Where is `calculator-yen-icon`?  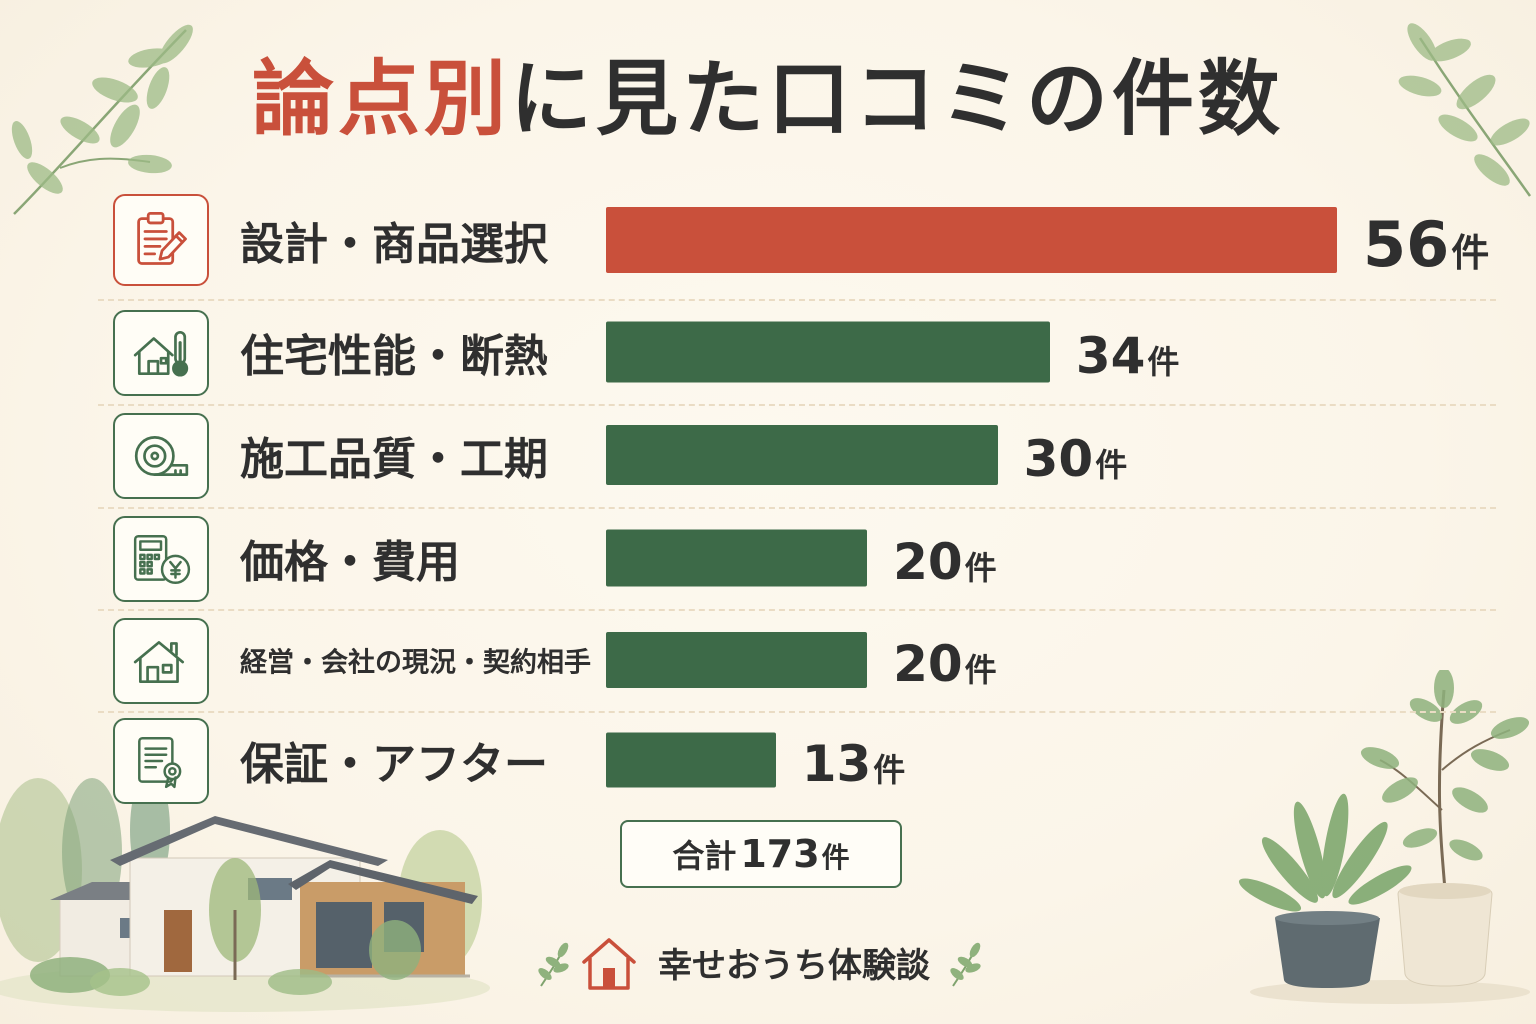 calculator-yen-icon is located at coordinates (162, 560).